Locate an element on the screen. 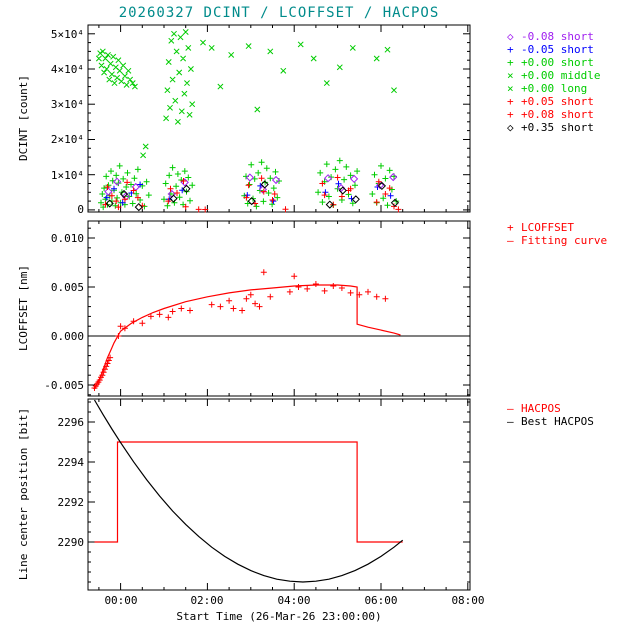  lcoffset-ytick-2: 0.005 is located at coordinates (67, 287).